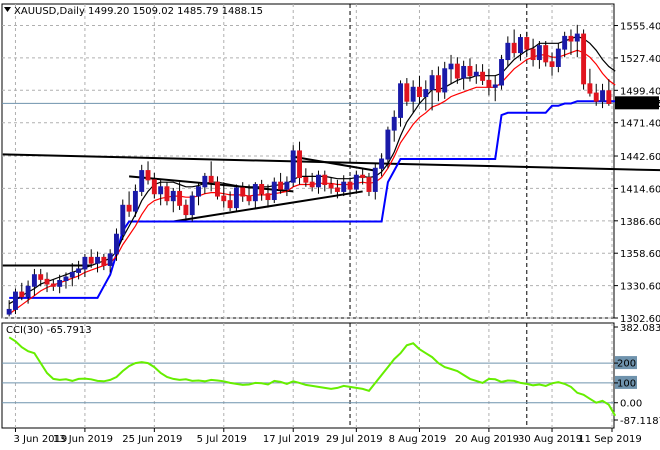 This screenshot has height=450, width=660. I want to click on x-tick-label: 17 Jul 2019, so click(291, 439).